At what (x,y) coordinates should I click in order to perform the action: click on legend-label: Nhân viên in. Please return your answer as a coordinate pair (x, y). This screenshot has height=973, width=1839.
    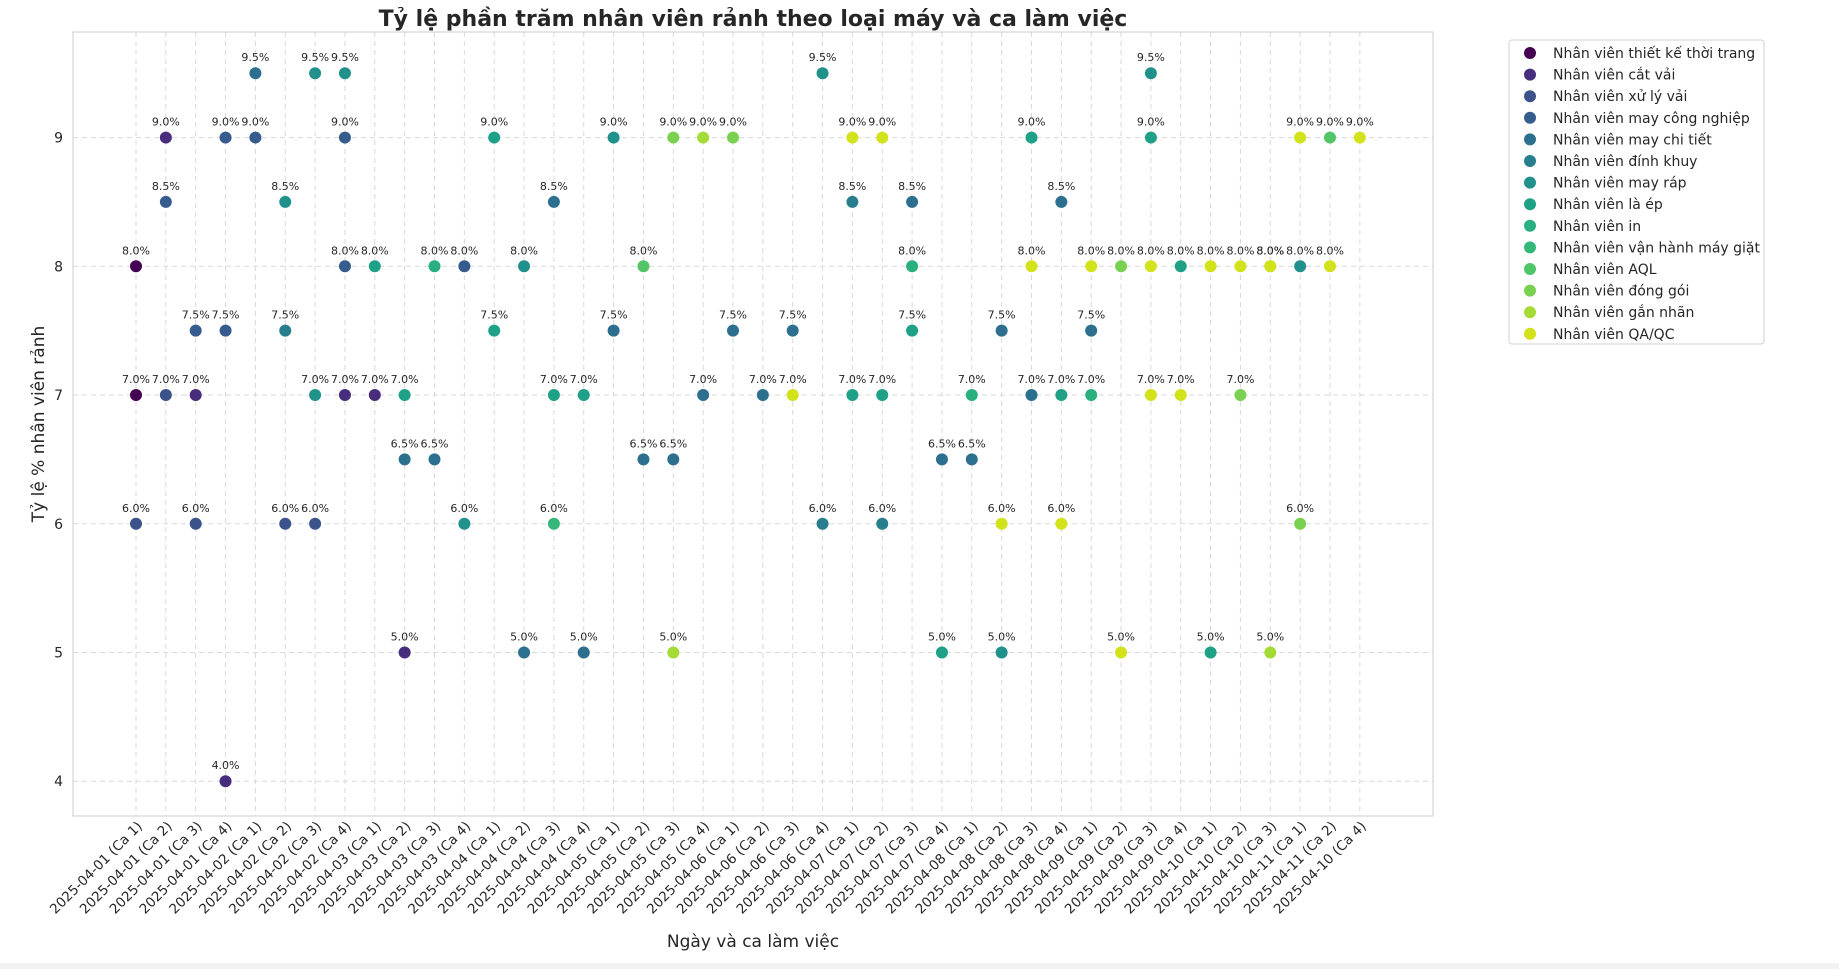
    Looking at the image, I should click on (1597, 227).